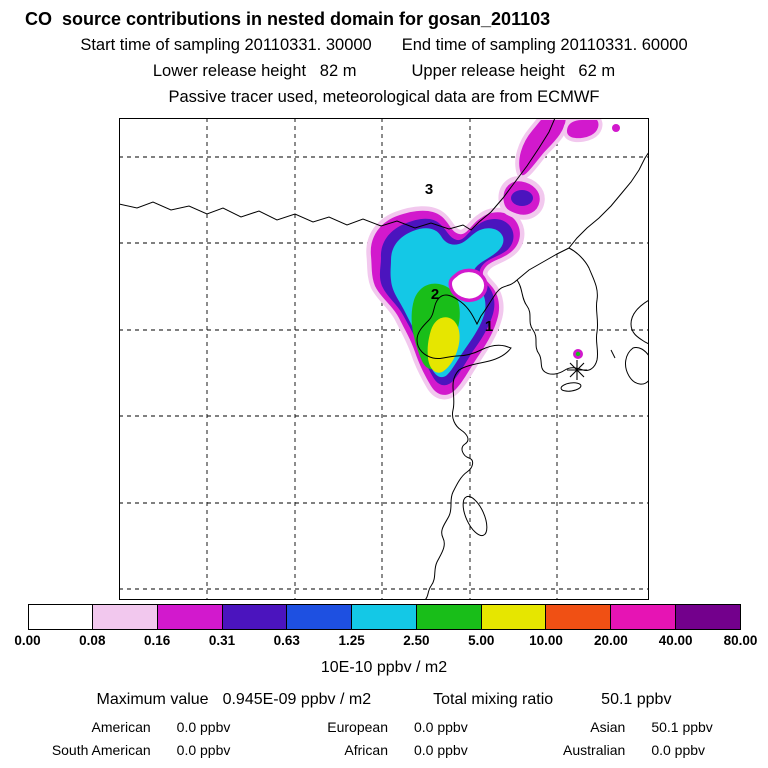 This screenshot has height=768, width=768. Describe the element at coordinates (610, 640) in the screenshot. I see `colorbar-tick-label: 20.00` at that location.